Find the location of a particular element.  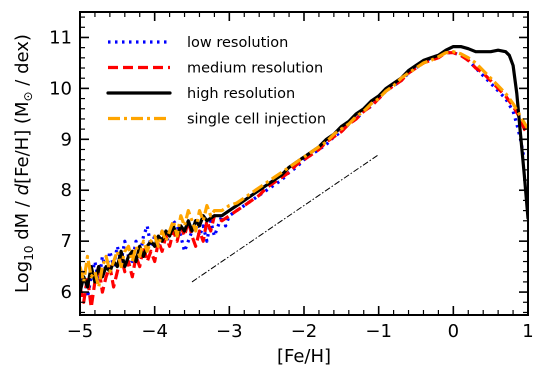

legend-label: medium resolution is located at coordinates (255, 69).